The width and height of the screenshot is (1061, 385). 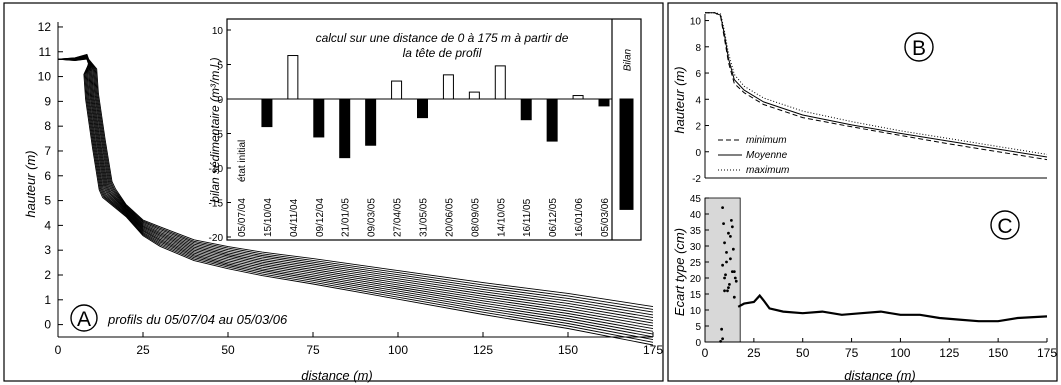 What do you see at coordinates (553, 217) in the screenshot?
I see `inset-category-label: 06/12/05` at bounding box center [553, 217].